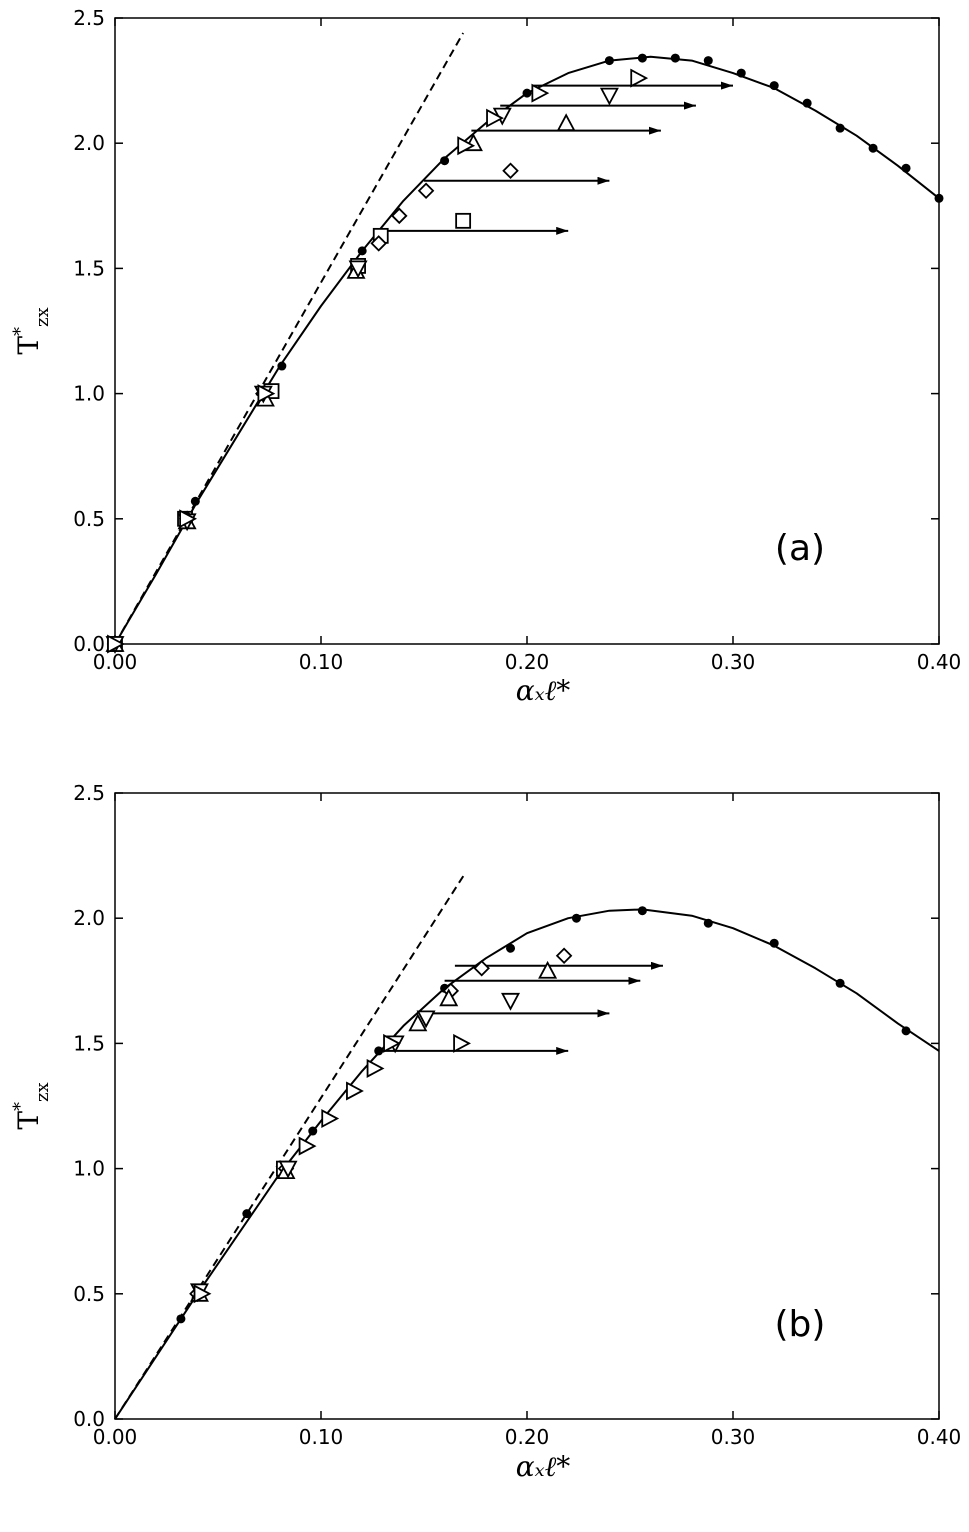 The image size is (969, 1532). What do you see at coordinates (381, 1125) in the screenshot?
I see `open-markers` at bounding box center [381, 1125].